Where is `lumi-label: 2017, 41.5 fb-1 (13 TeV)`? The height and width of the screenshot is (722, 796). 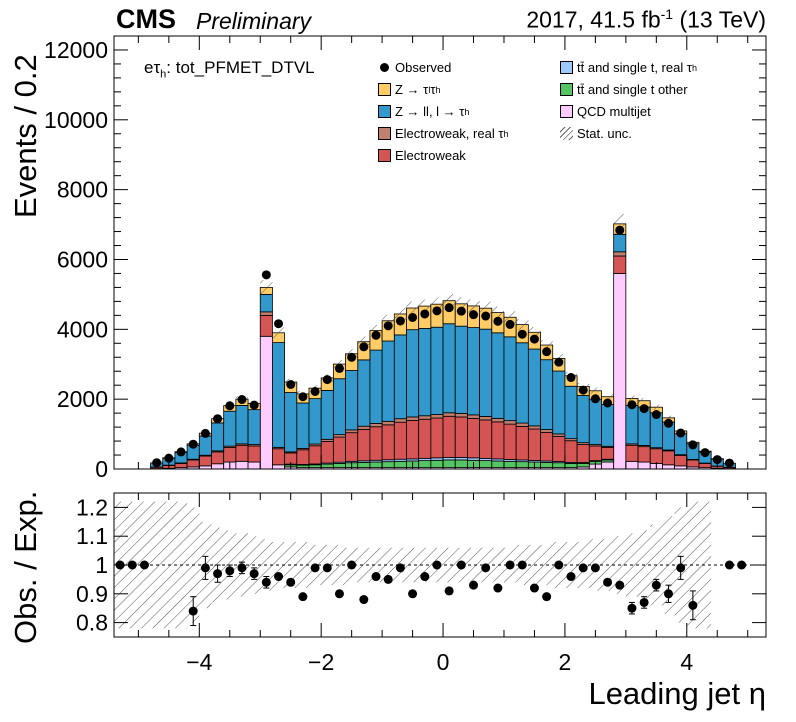
lumi-label: 2017, 41.5 fb-1 (13 TeV) is located at coordinates (646, 20).